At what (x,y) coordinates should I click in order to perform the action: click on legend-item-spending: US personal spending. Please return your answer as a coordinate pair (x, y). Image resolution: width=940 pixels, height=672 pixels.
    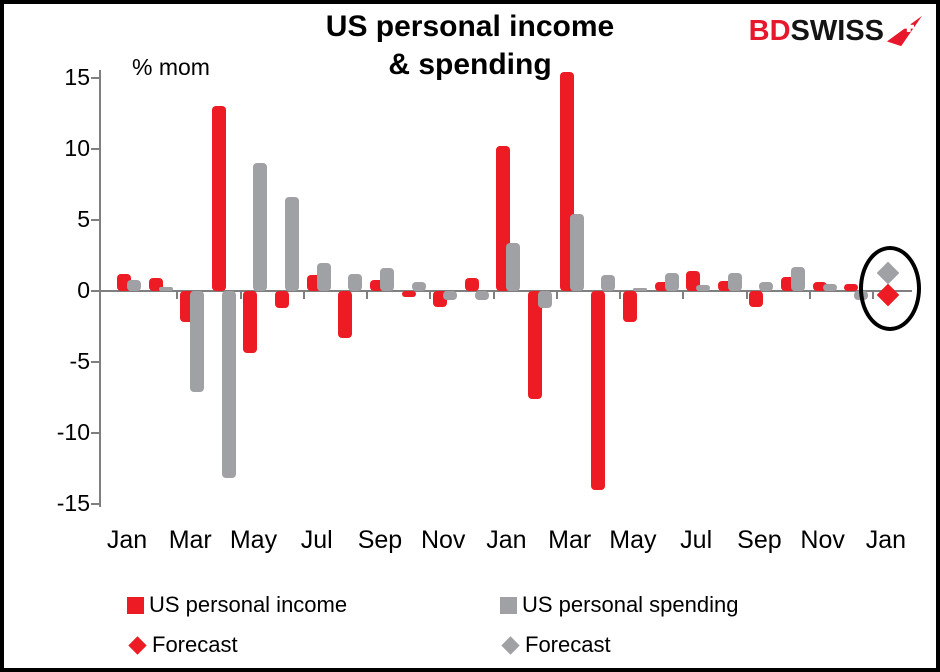
    Looking at the image, I should click on (619, 605).